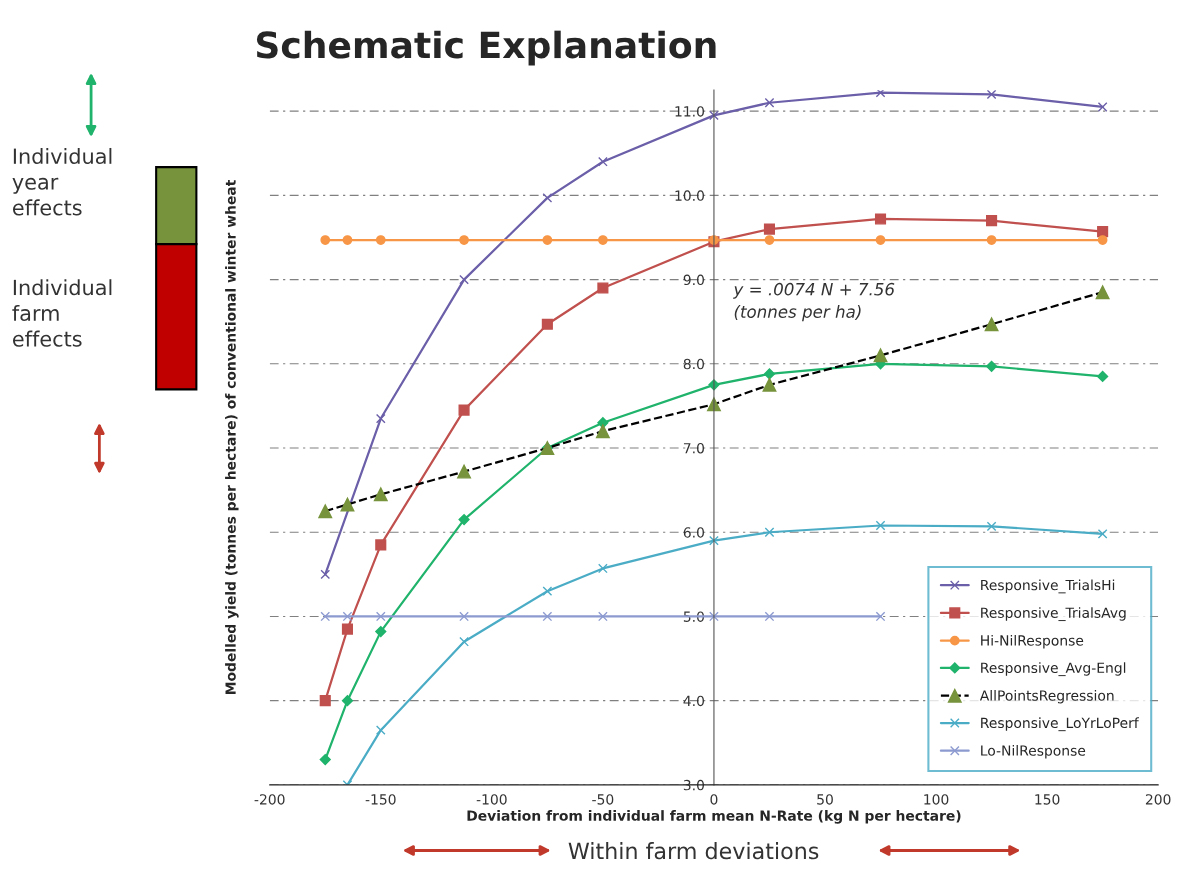 This screenshot has height=875, width=1183. I want to click on y-tick-label: 9.0, so click(693, 280).